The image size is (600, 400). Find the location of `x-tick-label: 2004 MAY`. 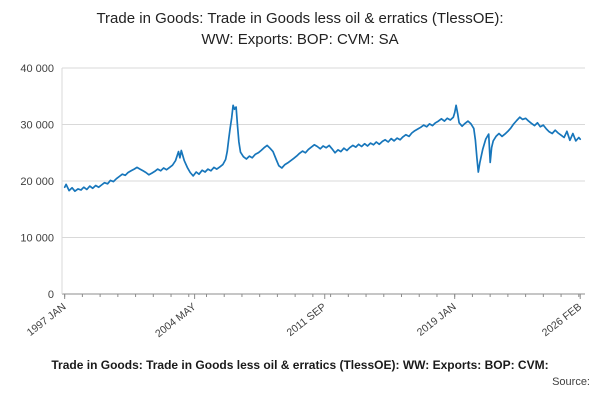

x-tick-label: 2004 MAY is located at coordinates (175, 320).